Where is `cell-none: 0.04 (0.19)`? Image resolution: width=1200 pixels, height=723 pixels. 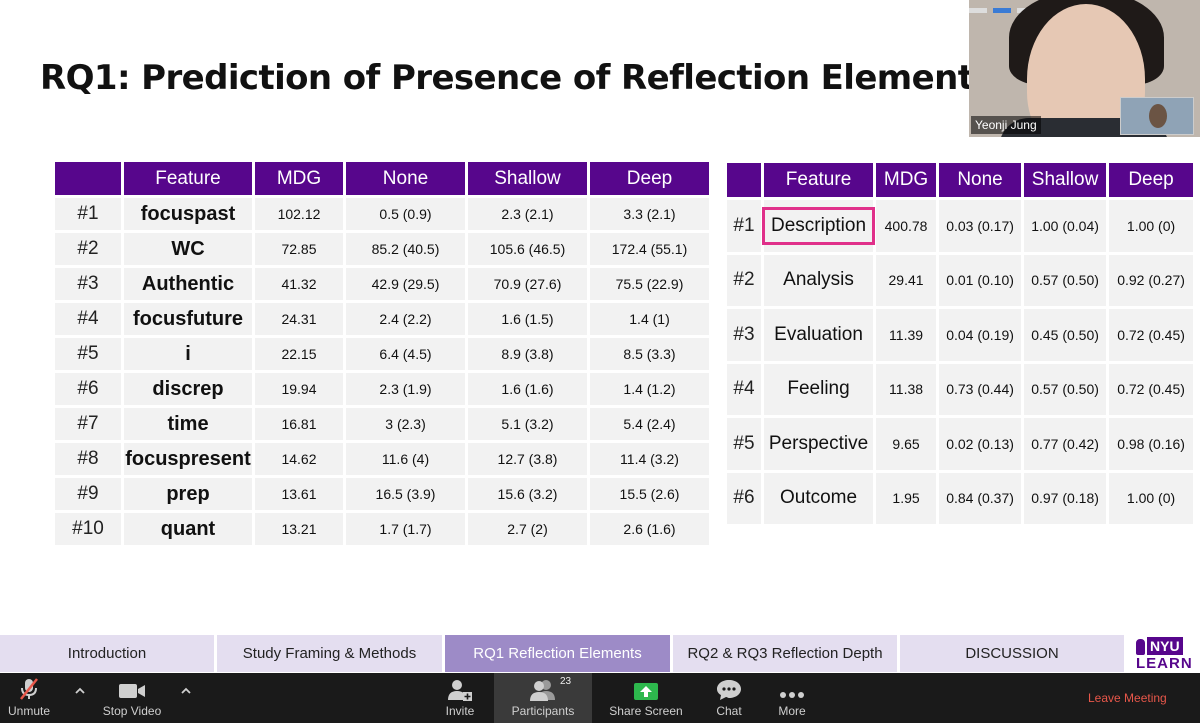 cell-none: 0.04 (0.19) is located at coordinates (980, 335).